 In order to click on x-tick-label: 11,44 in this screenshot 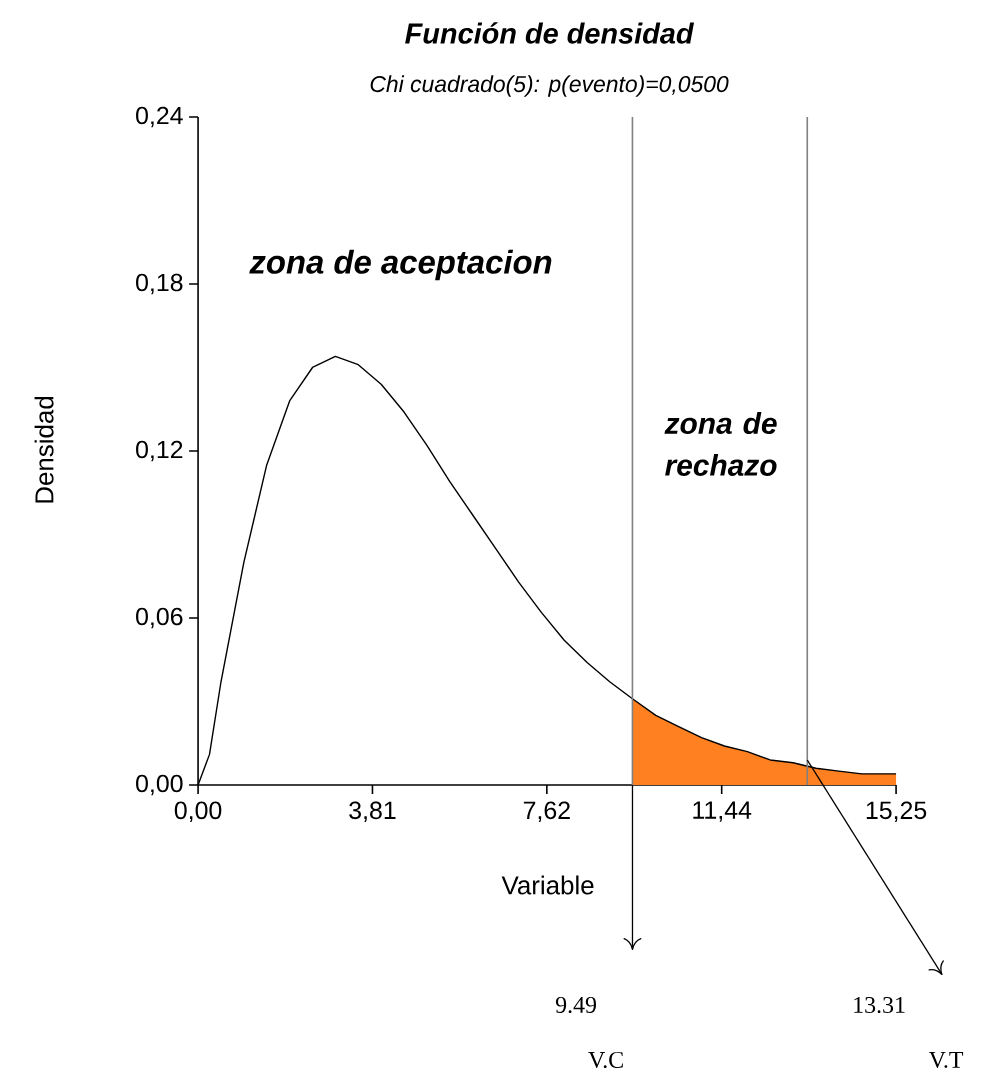, I will do `click(722, 811)`.